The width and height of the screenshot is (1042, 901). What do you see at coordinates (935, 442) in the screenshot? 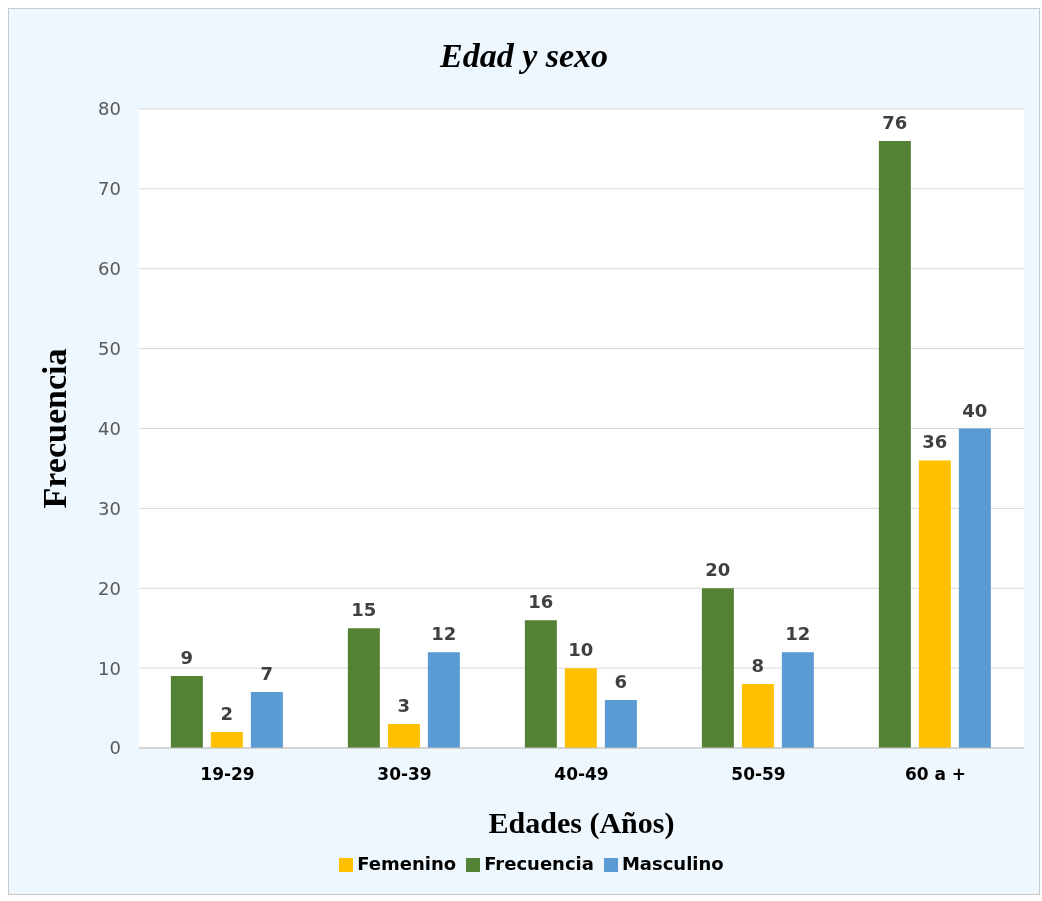
I see `data-label: 36` at bounding box center [935, 442].